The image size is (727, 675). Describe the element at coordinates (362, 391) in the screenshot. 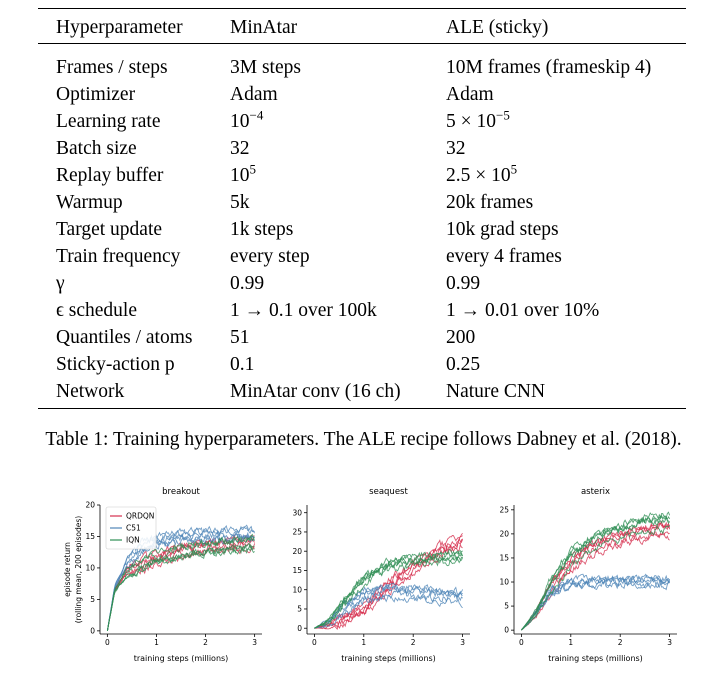

I see `table-row: Network MinAtar conv (16 ch) Nature CNN` at that location.